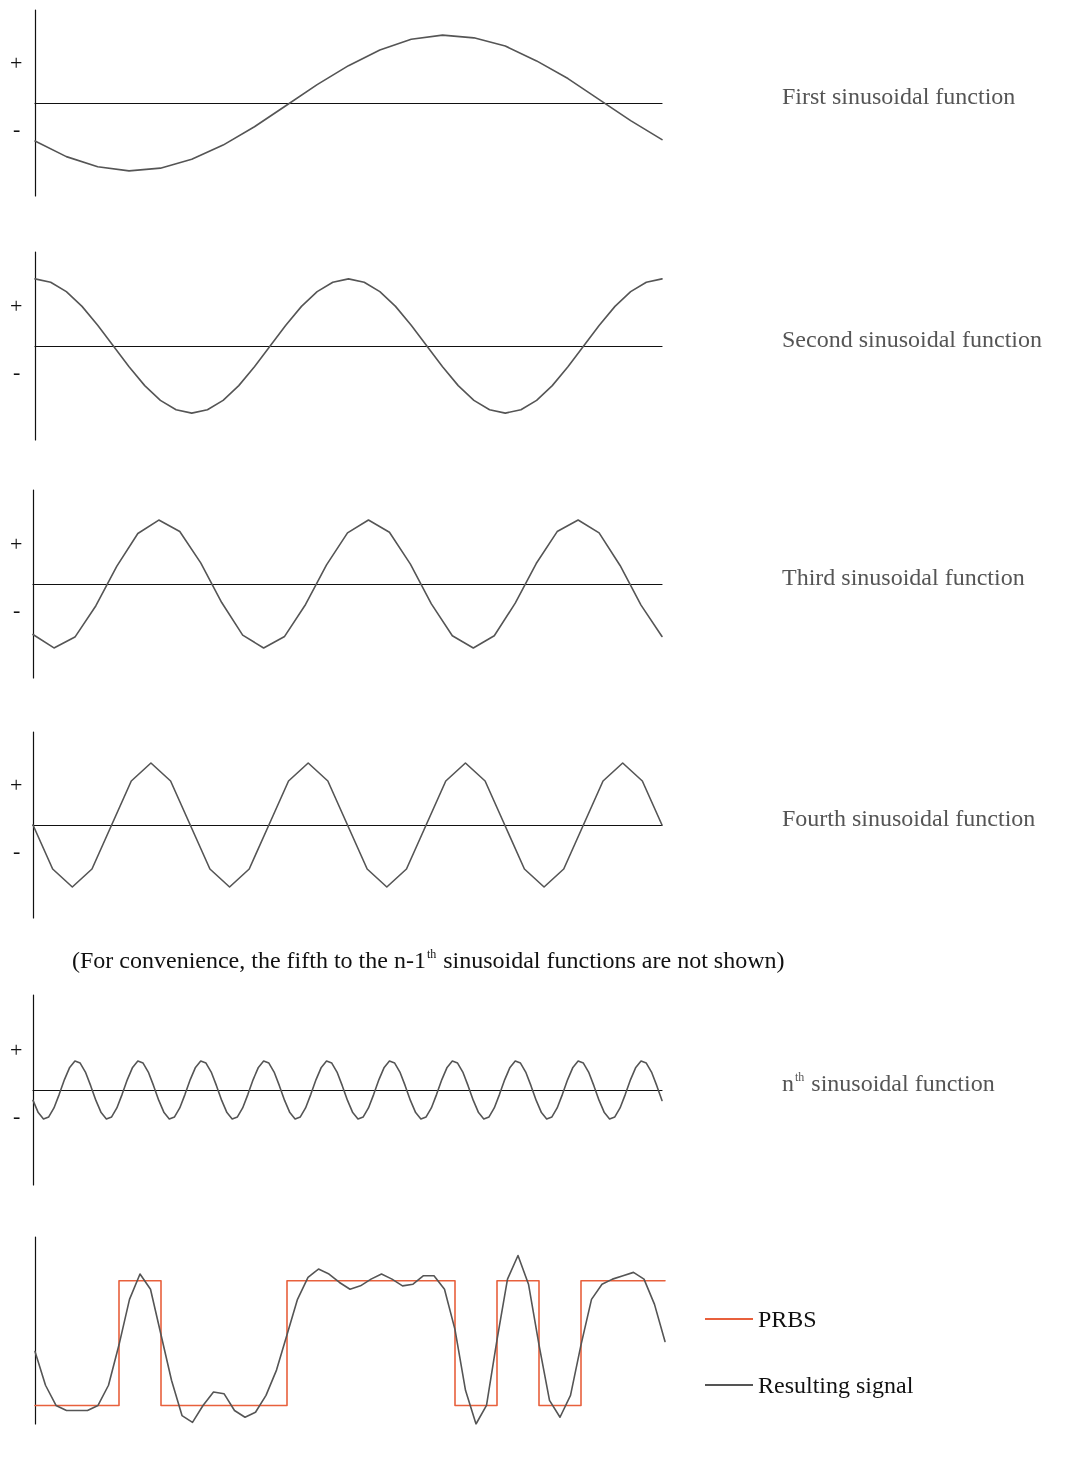 The width and height of the screenshot is (1073, 1458). I want to click on legend-label: PRBS, so click(787, 1319).